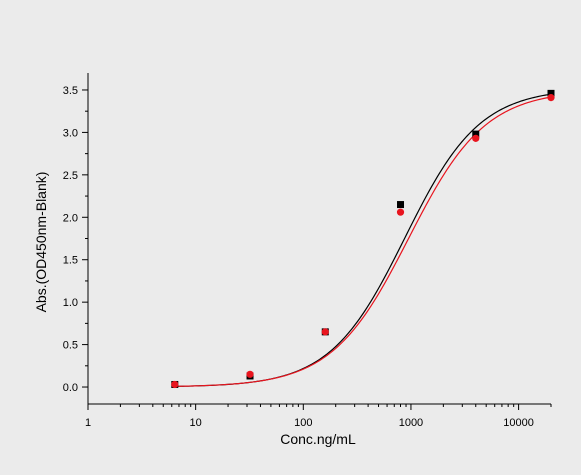 The width and height of the screenshot is (581, 475). What do you see at coordinates (70, 91) in the screenshot?
I see `y-tick-label: 3.5` at bounding box center [70, 91].